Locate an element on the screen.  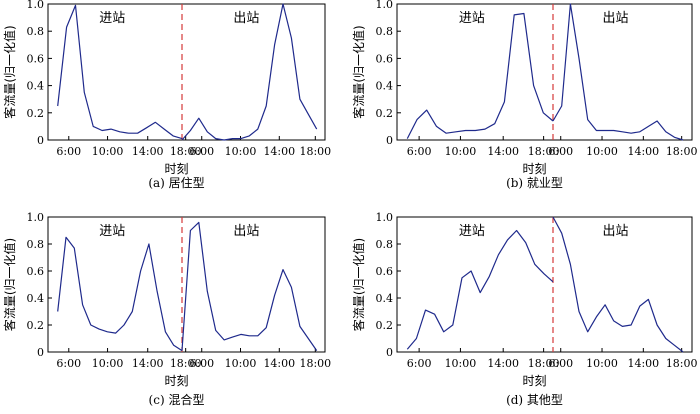
panel-caption: (d) 其他型 is located at coordinates (534, 400).